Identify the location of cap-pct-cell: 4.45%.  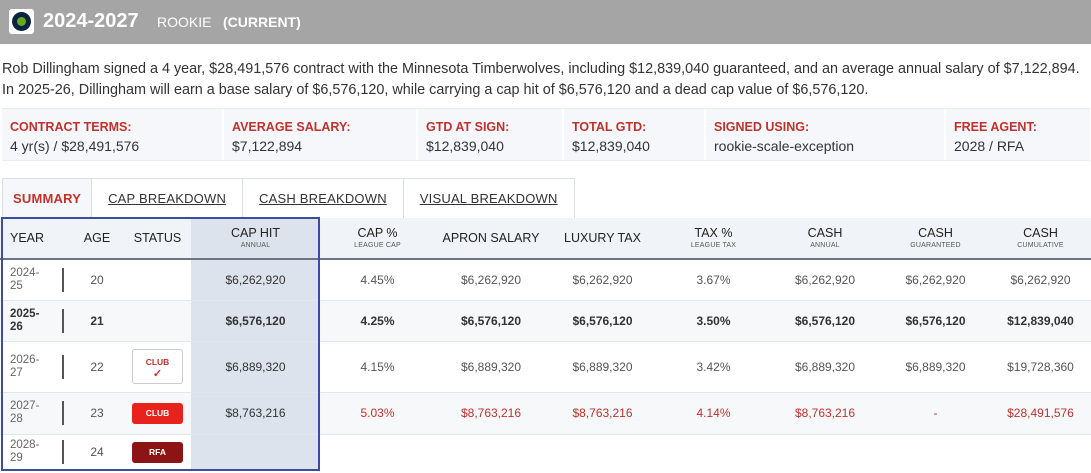
(377, 280).